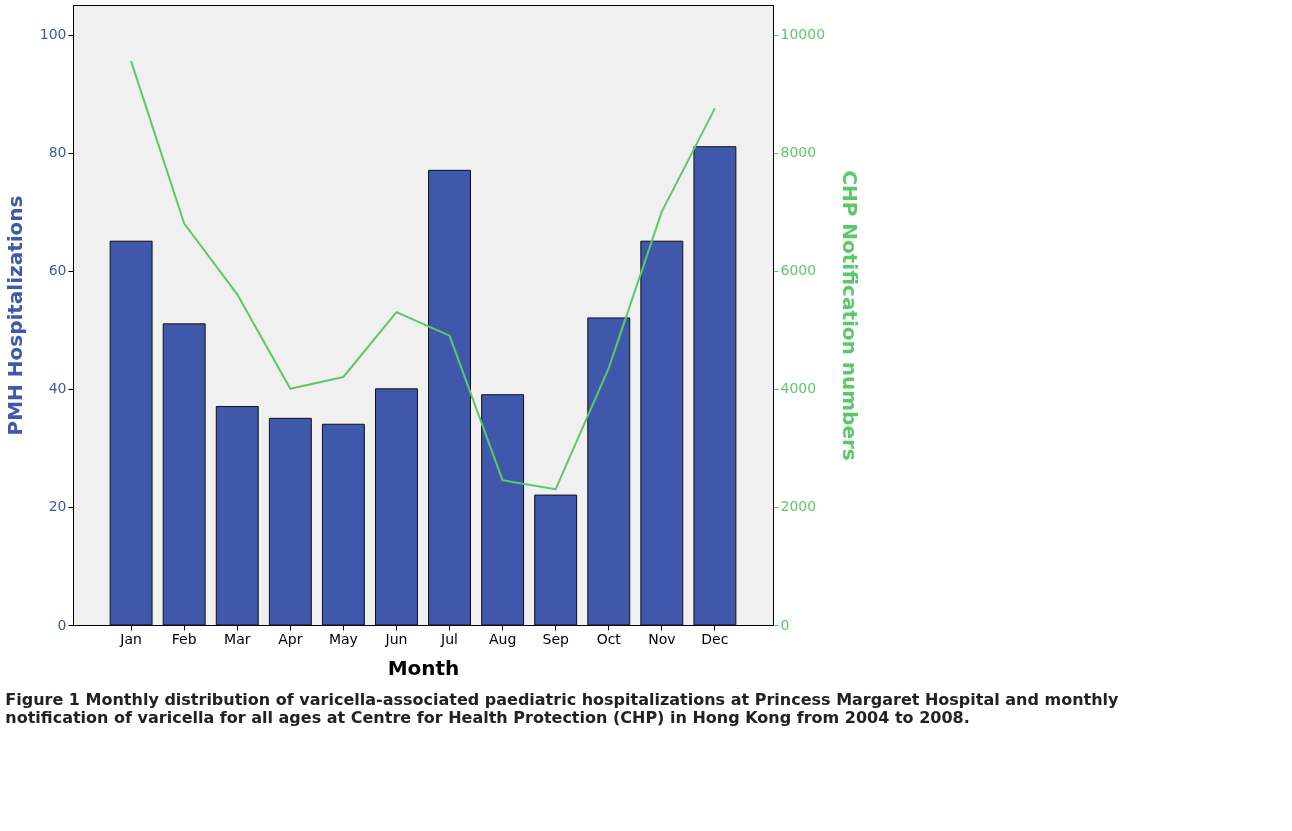 This screenshot has width=1292, height=831. I want to click on y2-tick-label: 2000, so click(798, 506).